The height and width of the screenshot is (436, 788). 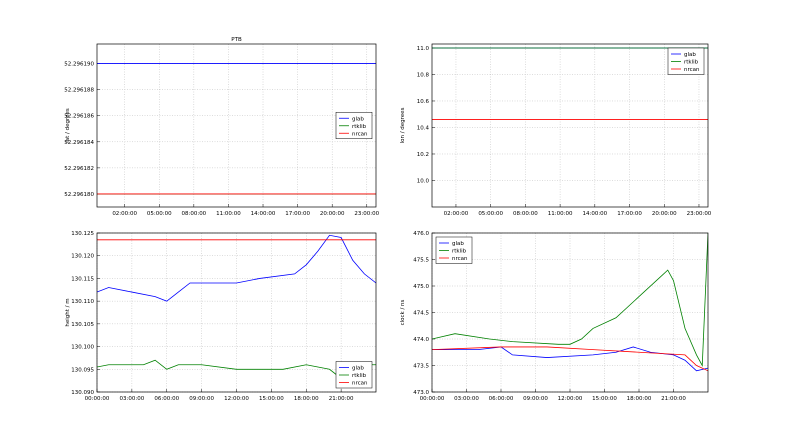 I want to click on chart-title: PTB, so click(x=236, y=40).